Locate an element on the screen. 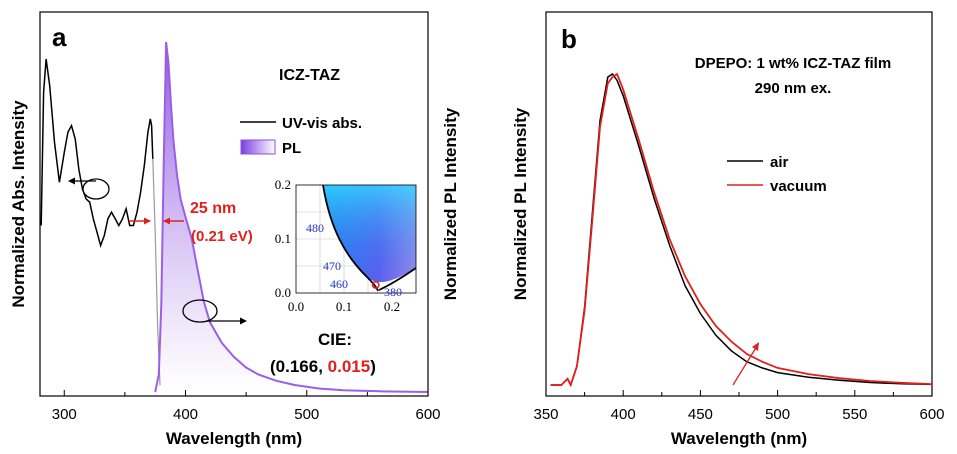 This screenshot has height=454, width=957. fwhm-value: 25 nm is located at coordinates (213, 208).